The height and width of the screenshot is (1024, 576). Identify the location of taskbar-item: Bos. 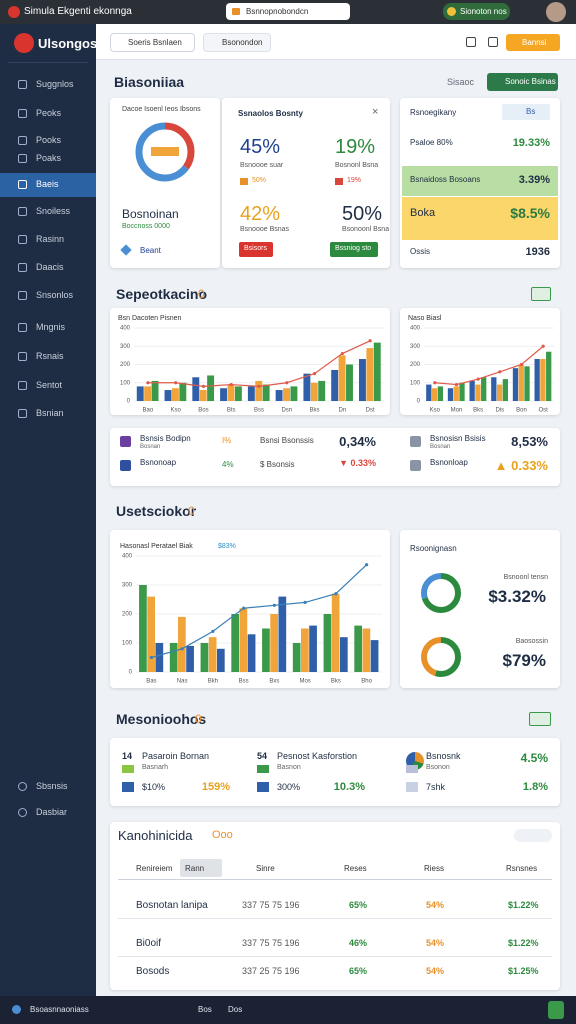
(205, 1009).